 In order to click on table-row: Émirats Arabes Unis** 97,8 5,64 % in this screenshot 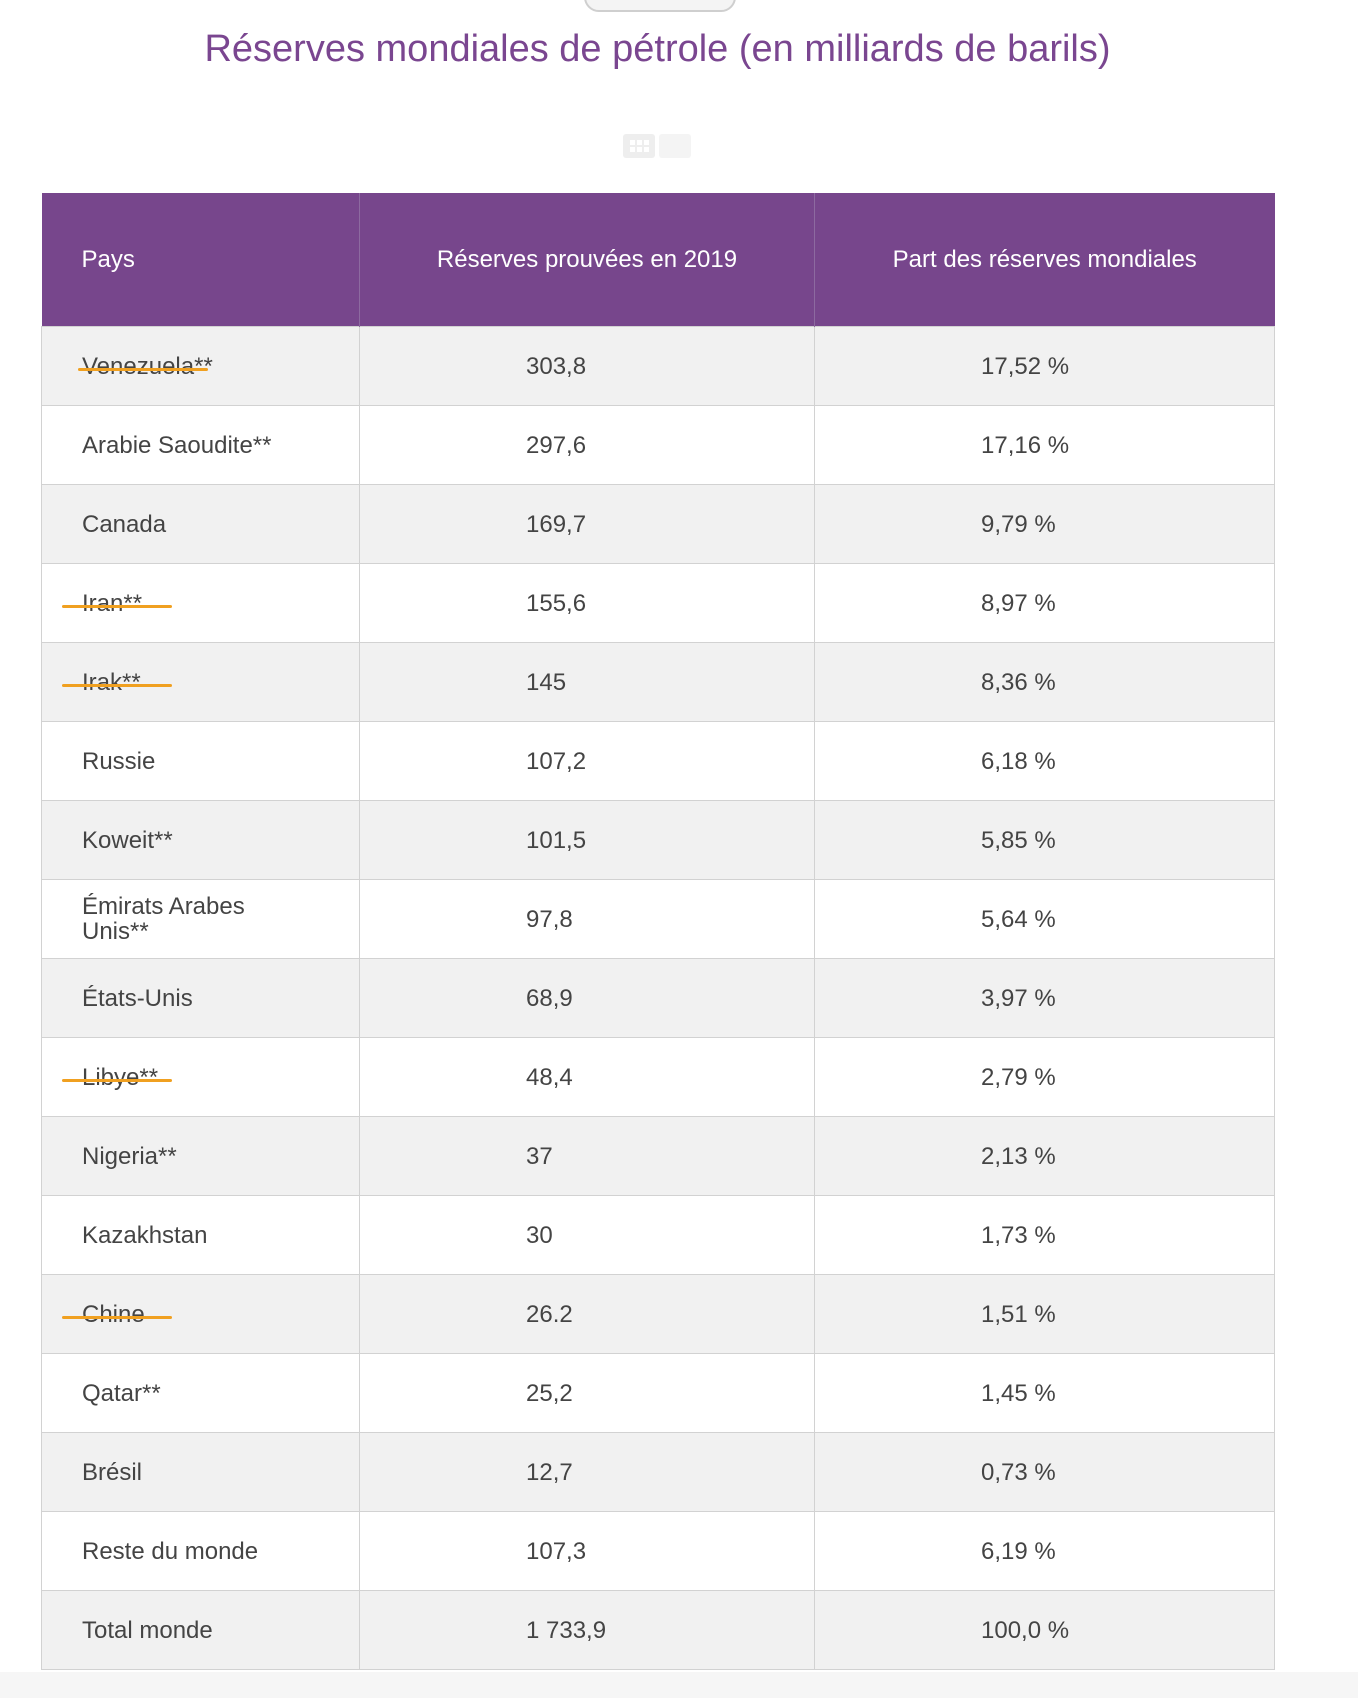, I will do `click(658, 919)`.